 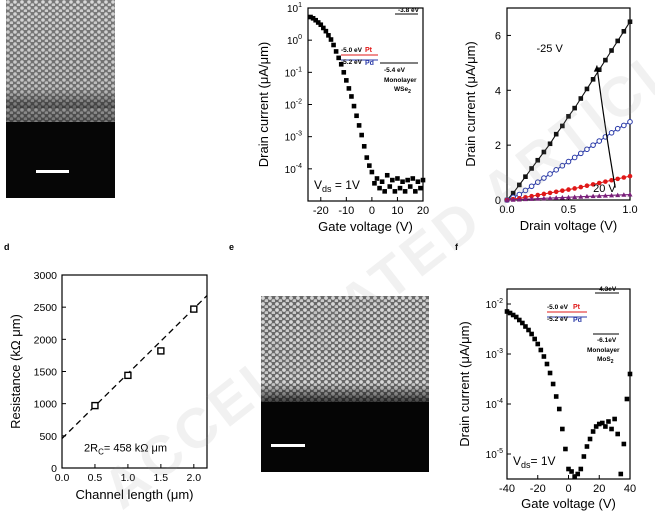 What do you see at coordinates (494, 304) in the screenshot?
I see `y-tick-label: 10⁻²` at bounding box center [494, 304].